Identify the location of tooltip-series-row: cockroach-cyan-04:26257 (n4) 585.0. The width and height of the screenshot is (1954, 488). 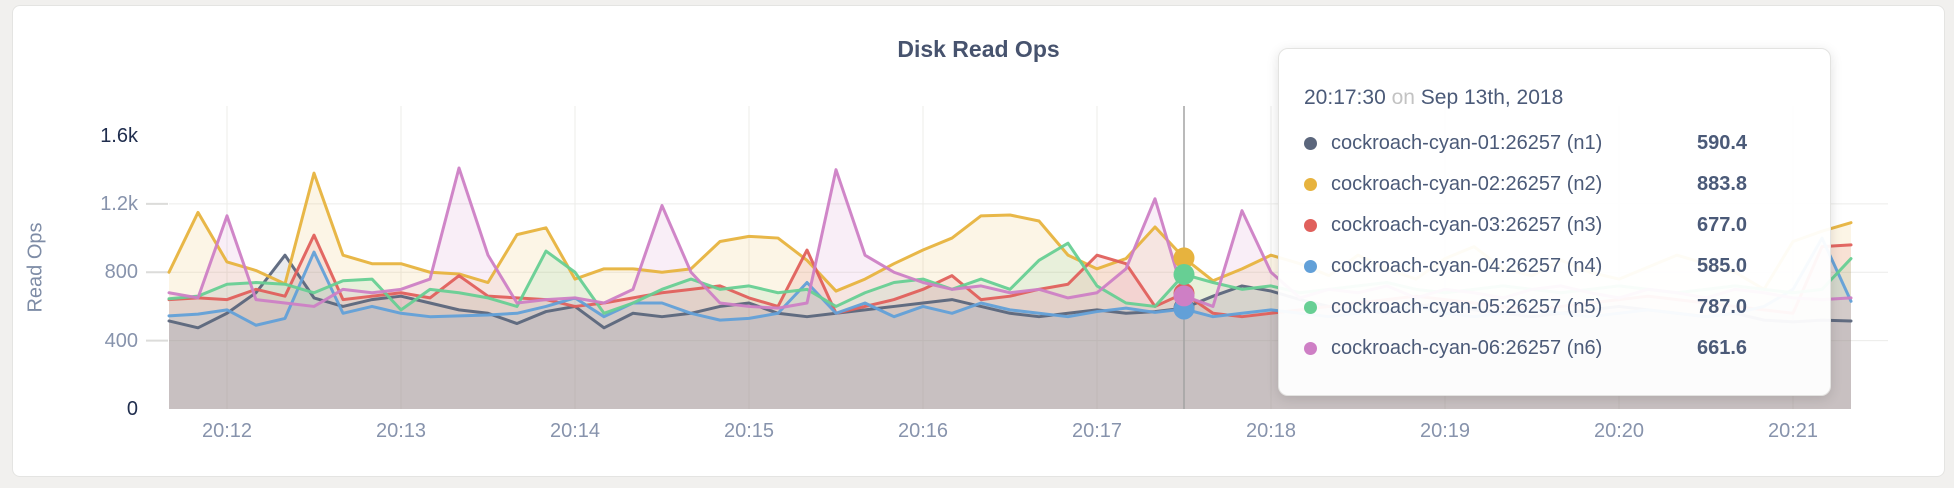
(1555, 266).